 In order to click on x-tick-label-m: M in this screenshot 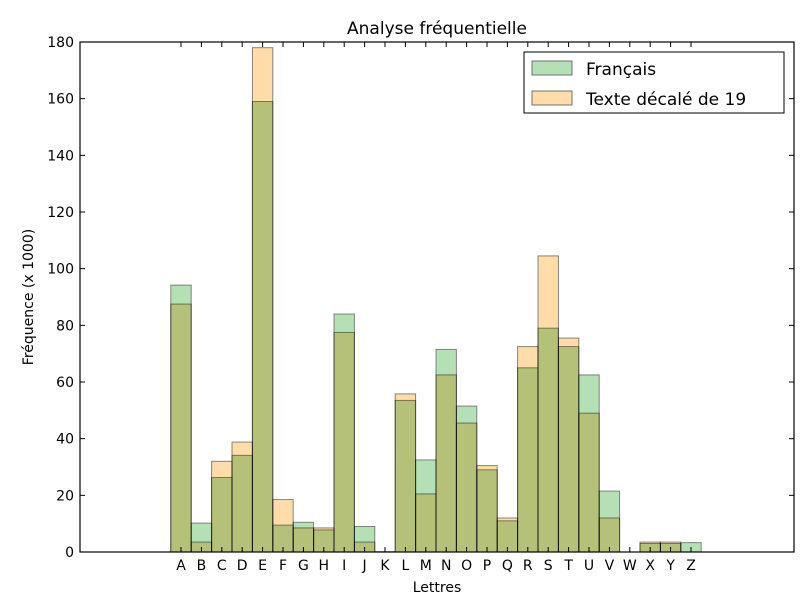, I will do `click(426, 566)`.